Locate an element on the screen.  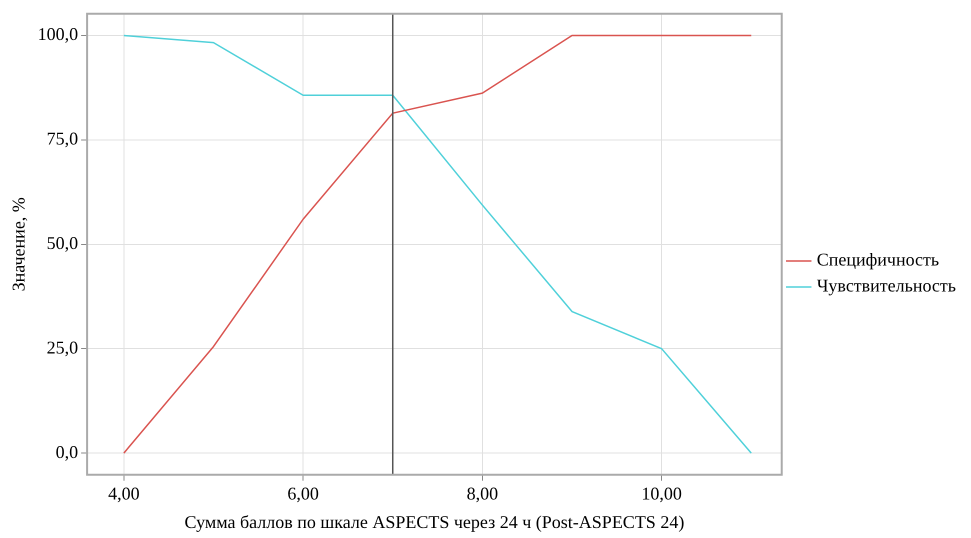
x-tick-label: 4,00 is located at coordinates (124, 493).